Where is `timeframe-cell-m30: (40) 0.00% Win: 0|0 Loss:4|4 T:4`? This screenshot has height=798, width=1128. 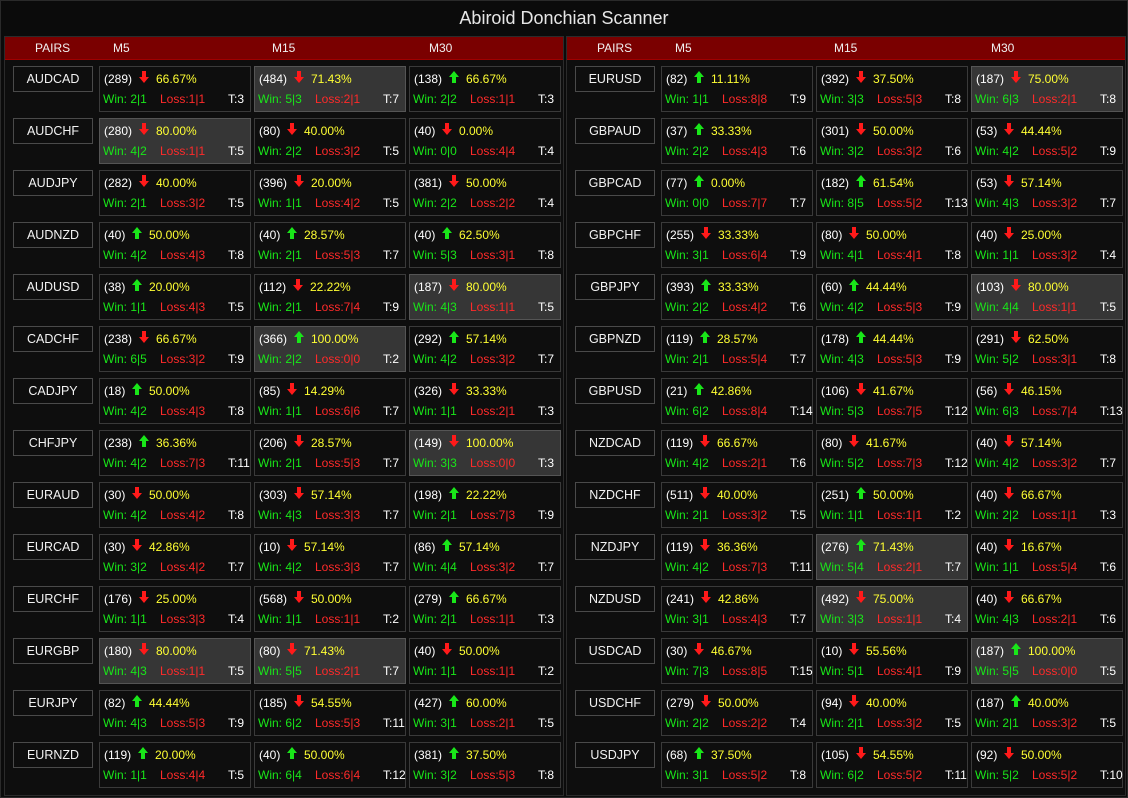
timeframe-cell-m30: (40) 0.00% Win: 0|0 Loss:4|4 T:4 is located at coordinates (485, 141).